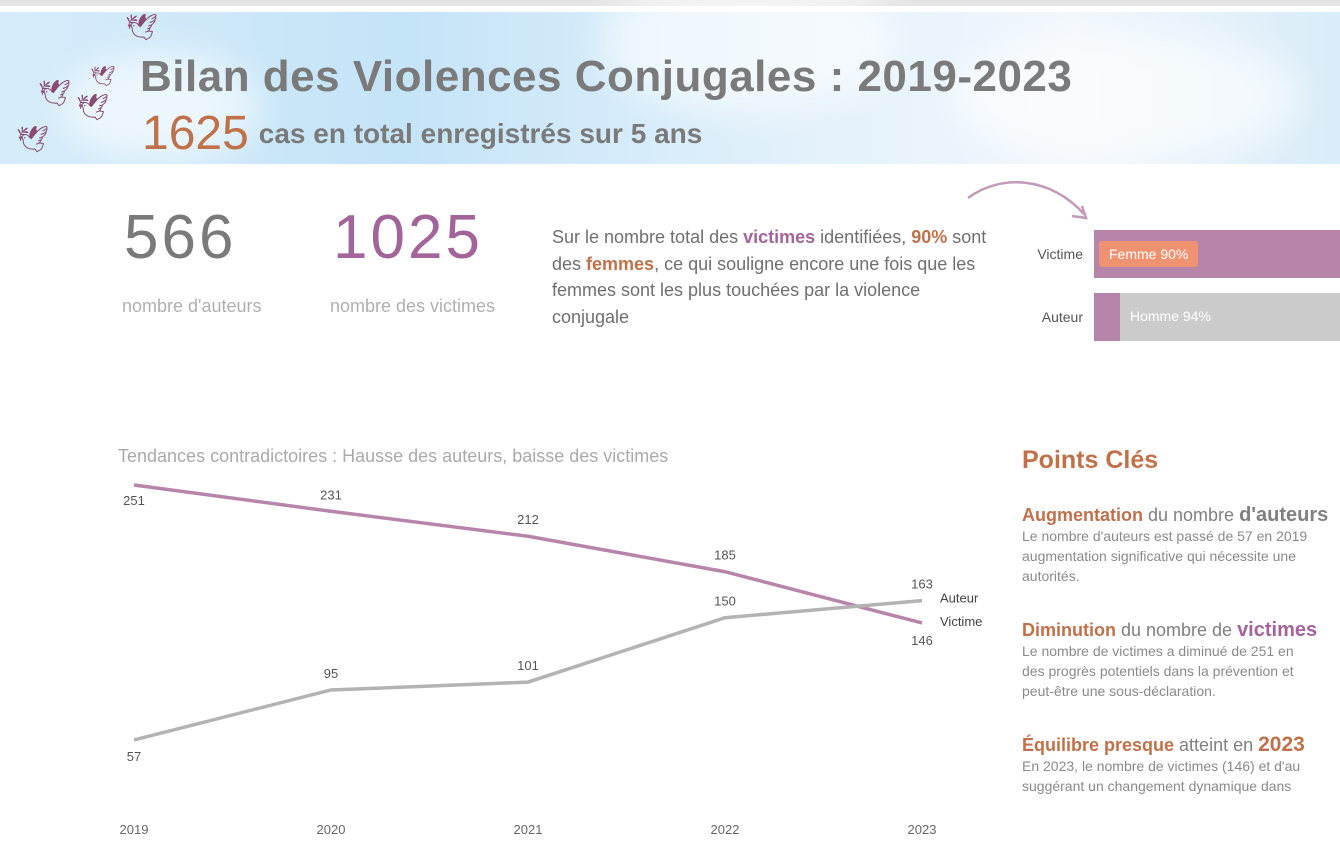 The height and width of the screenshot is (868, 1340). Describe the element at coordinates (134, 756) in the screenshot. I see `data-label: 57` at that location.